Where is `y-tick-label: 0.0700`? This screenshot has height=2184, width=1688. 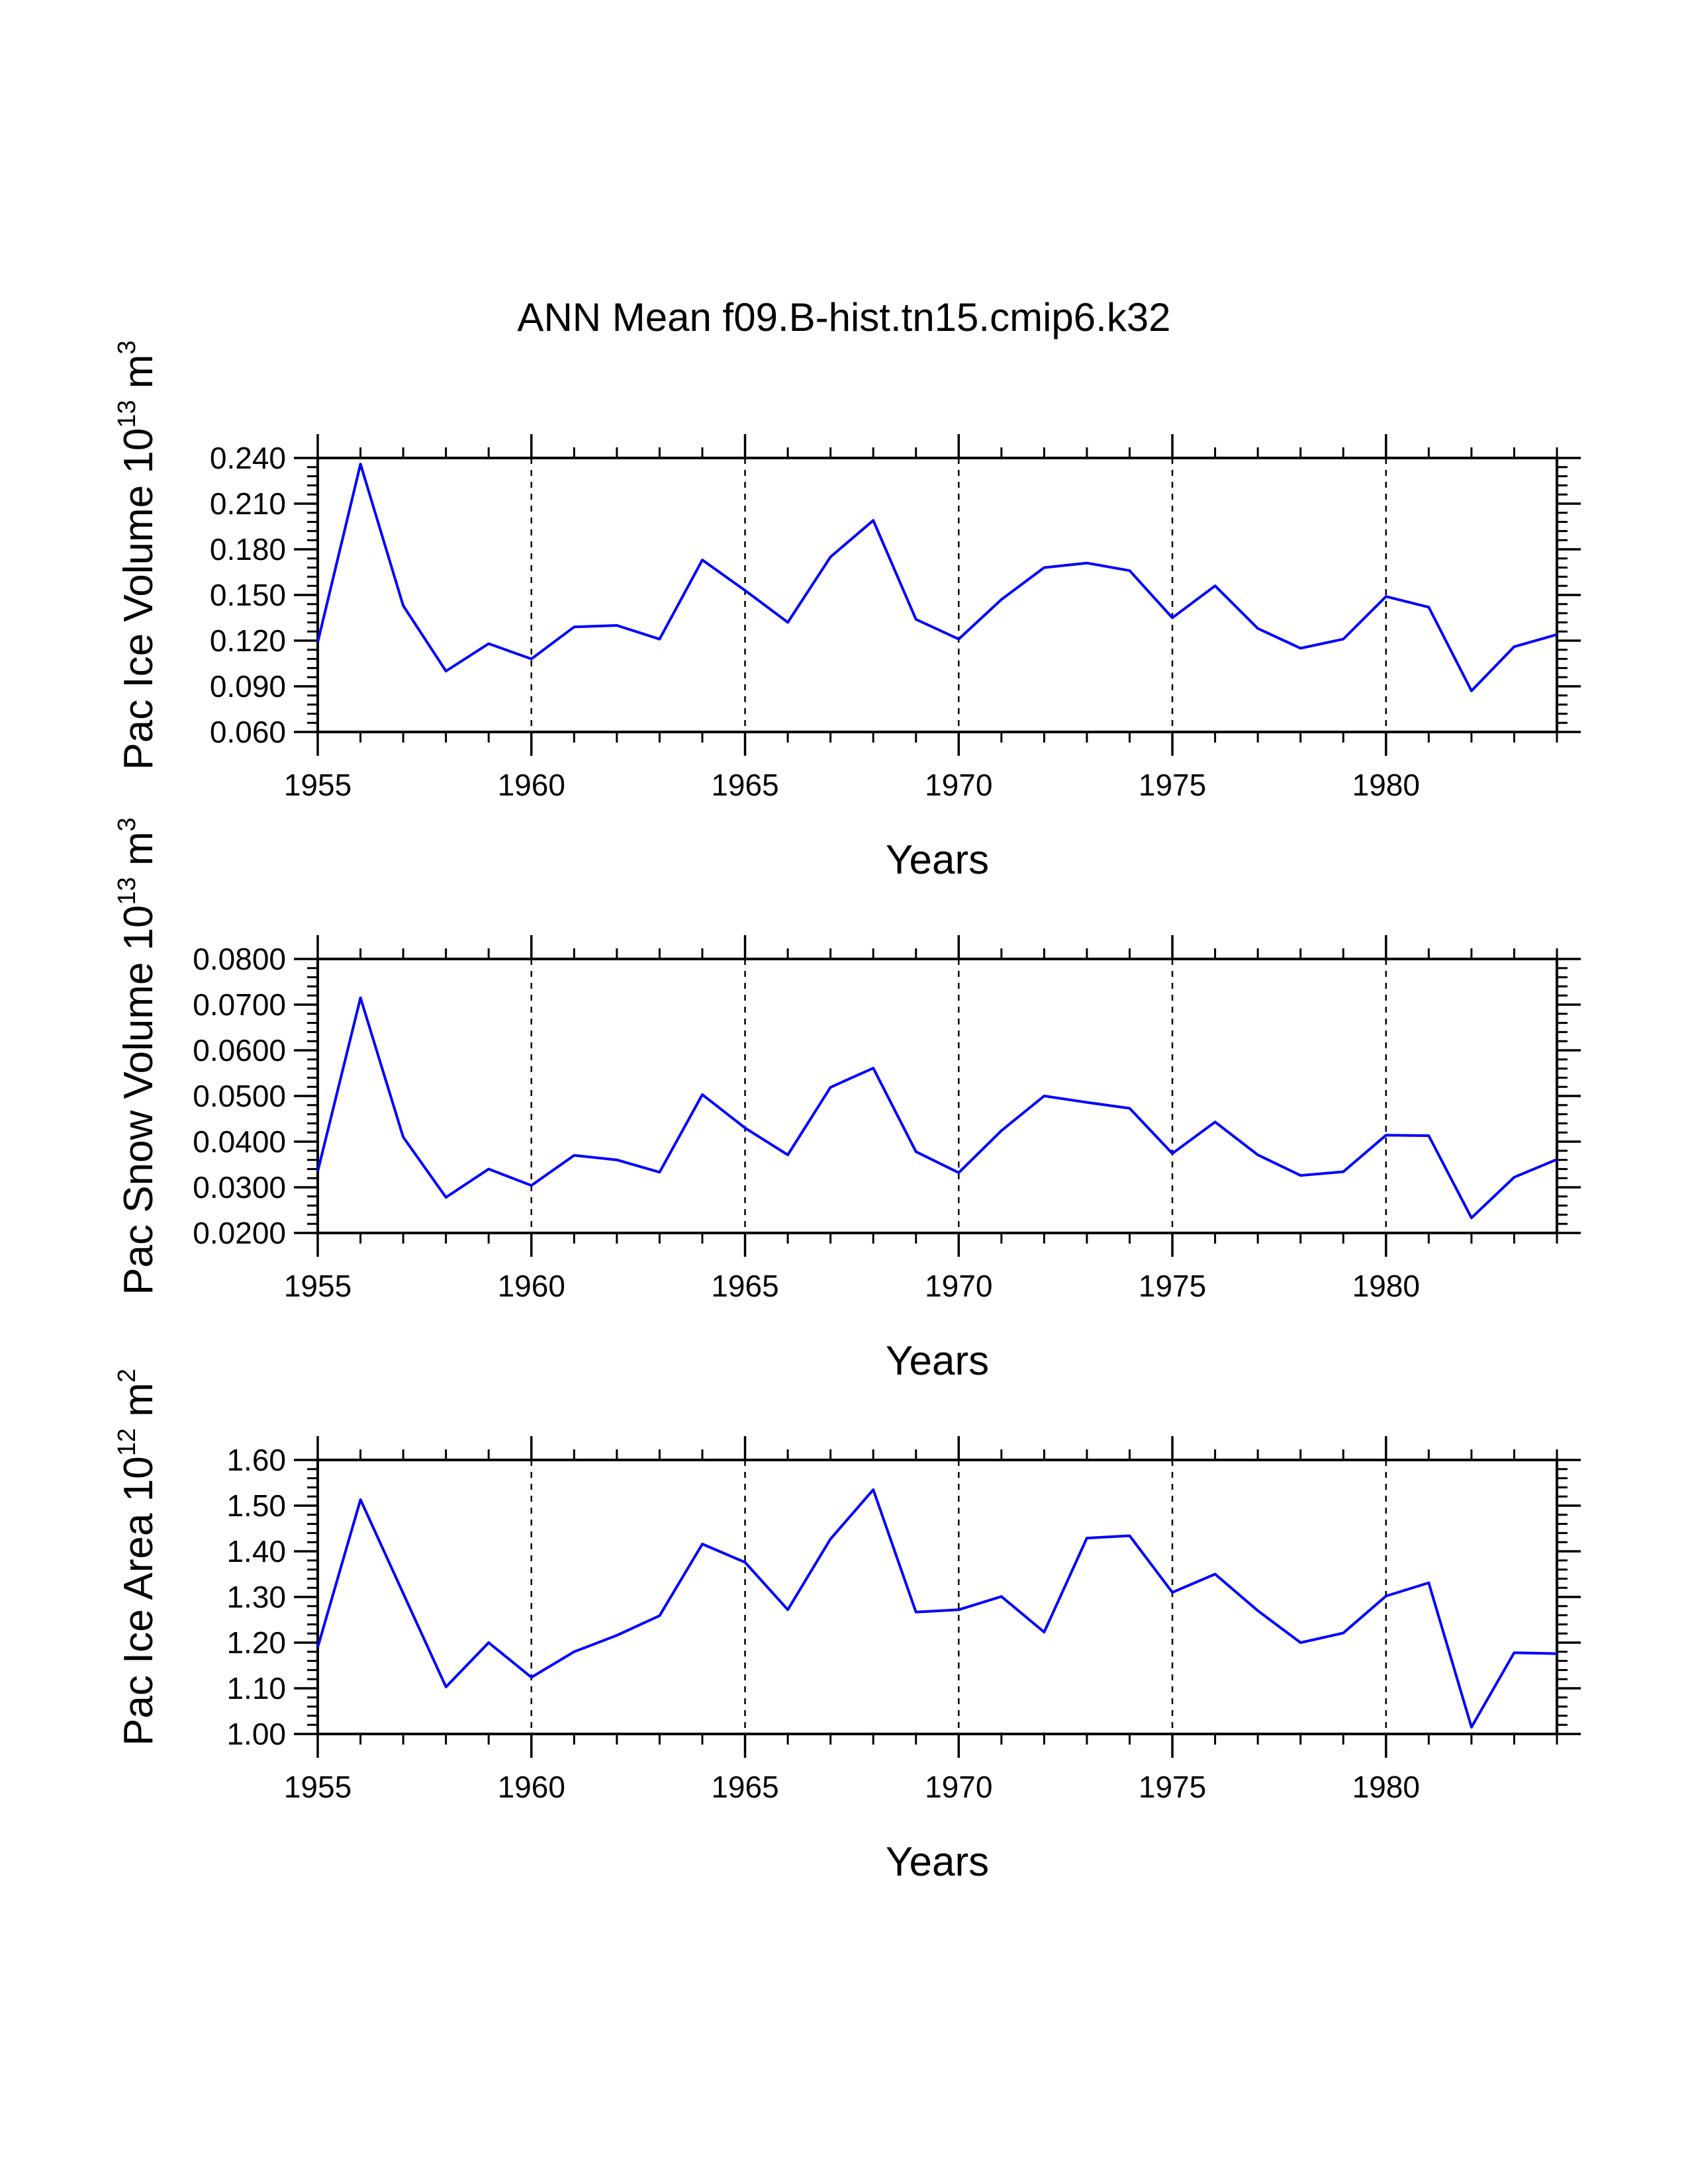
y-tick-label: 0.0700 is located at coordinates (239, 1004).